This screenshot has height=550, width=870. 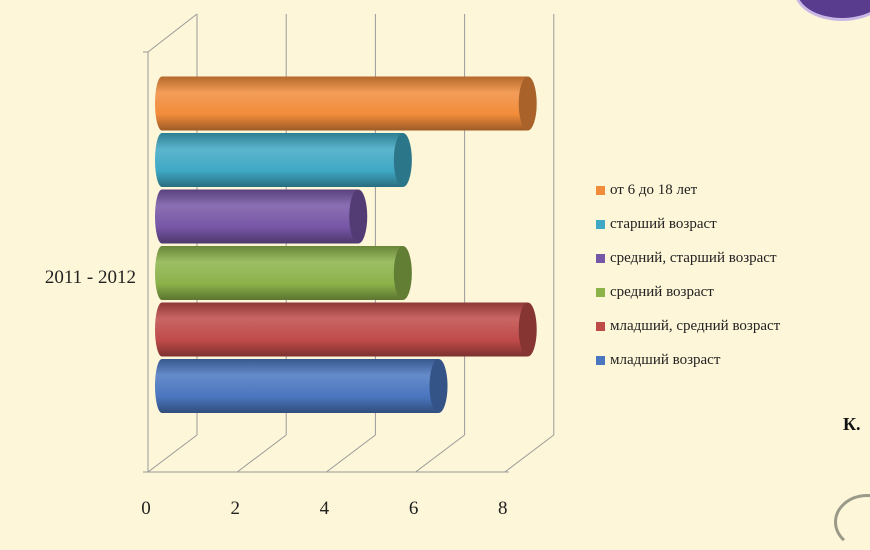 What do you see at coordinates (693, 257) in the screenshot?
I see `legend-label: средний, старший возраст` at bounding box center [693, 257].